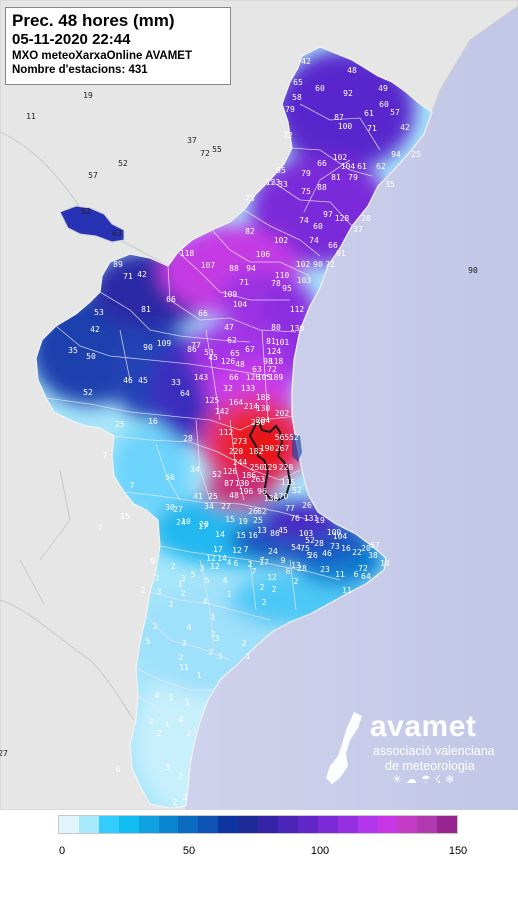 This screenshot has width=518, height=900. What do you see at coordinates (276, 283) in the screenshot?
I see `station-value: 78` at bounding box center [276, 283].